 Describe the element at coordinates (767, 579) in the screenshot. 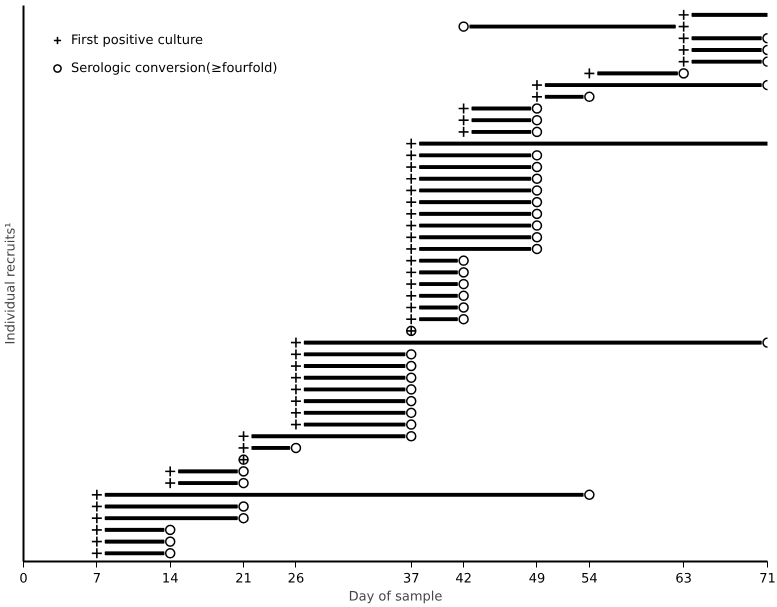

I see `x-tick-label: 71` at that location.